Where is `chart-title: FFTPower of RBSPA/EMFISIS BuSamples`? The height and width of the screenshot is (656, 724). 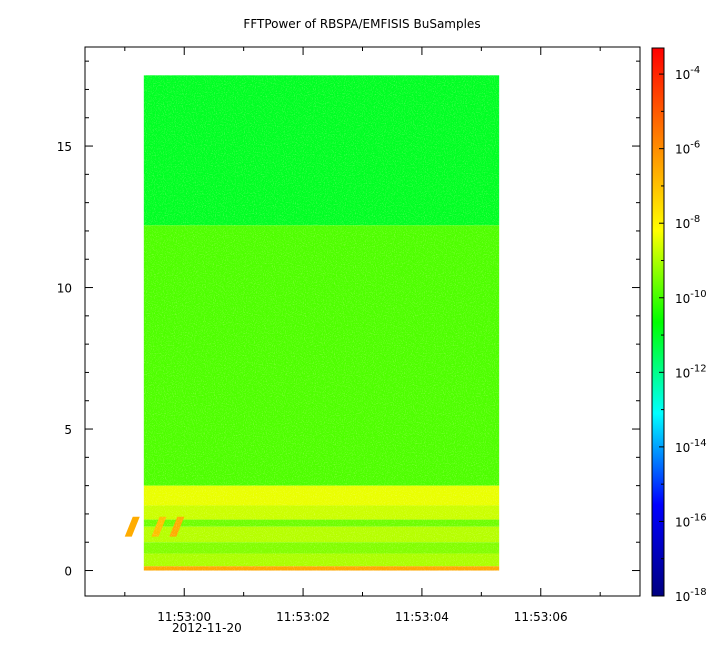
chart-title: FFTPower of RBSPA/EMFISIS BuSamples is located at coordinates (362, 24).